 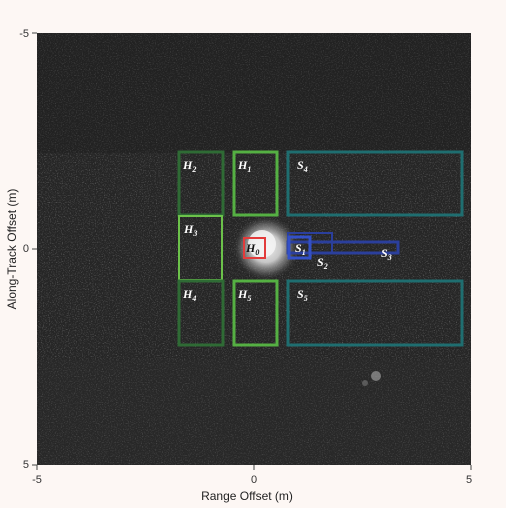 I want to click on y-axis-label: Along-Track Offset (m), so click(x=12, y=249).